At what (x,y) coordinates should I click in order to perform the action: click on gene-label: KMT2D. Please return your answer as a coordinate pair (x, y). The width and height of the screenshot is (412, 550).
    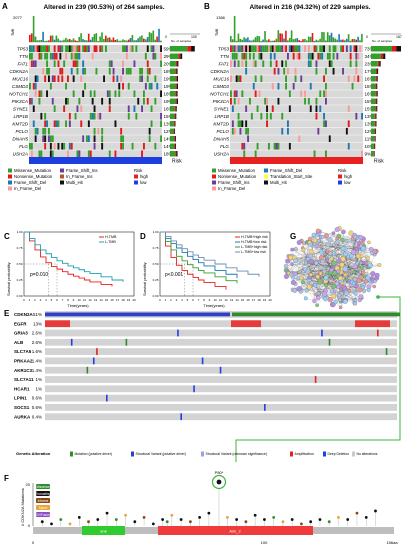
    Looking at the image, I should click on (20, 123).